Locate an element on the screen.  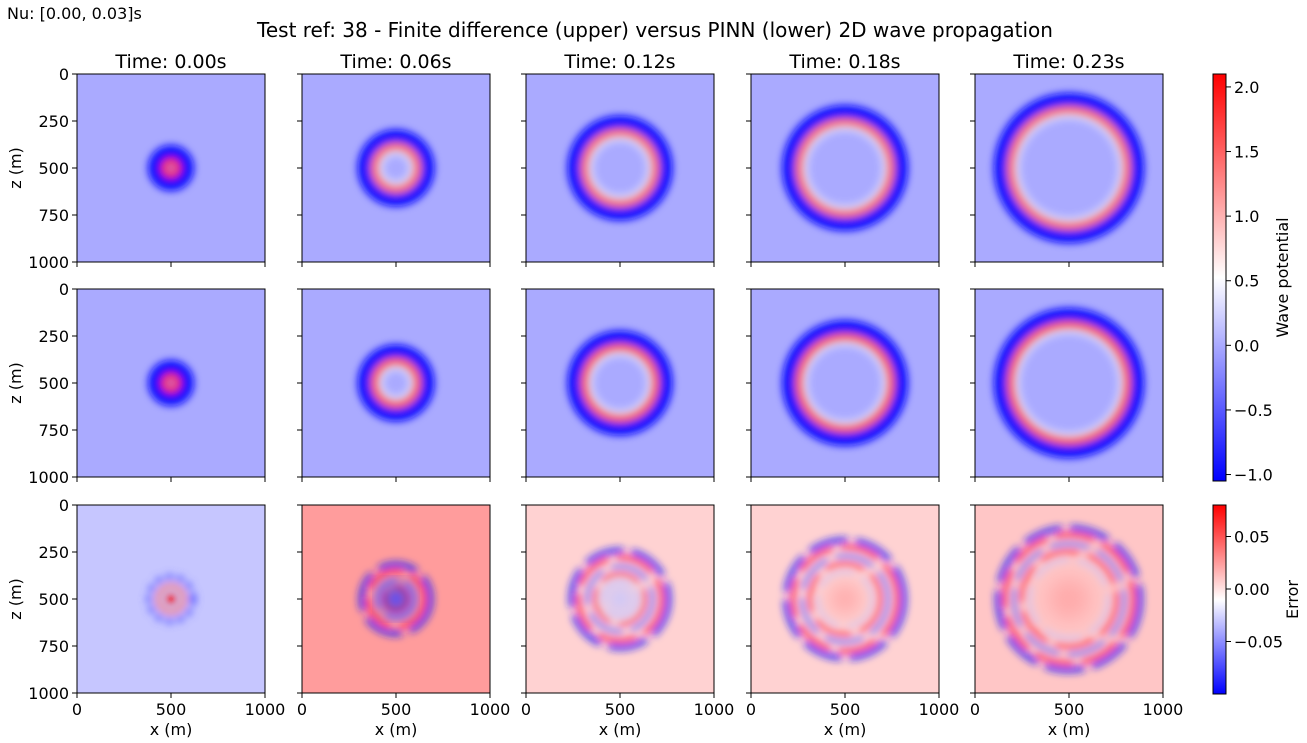
panel-pinn-0: 0 250 500 750 1000 z (m) is located at coordinates (136, 383).